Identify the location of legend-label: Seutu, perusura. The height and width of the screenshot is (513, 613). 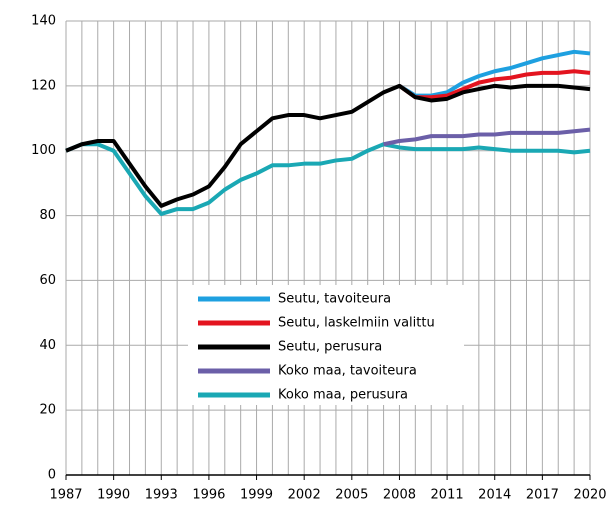
(330, 347).